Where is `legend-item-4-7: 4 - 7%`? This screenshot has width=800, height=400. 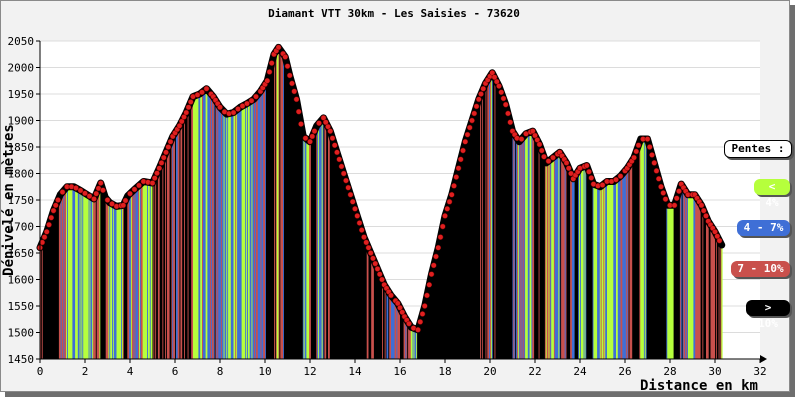 legend-item-4-7: 4 - 7% is located at coordinates (763, 228).